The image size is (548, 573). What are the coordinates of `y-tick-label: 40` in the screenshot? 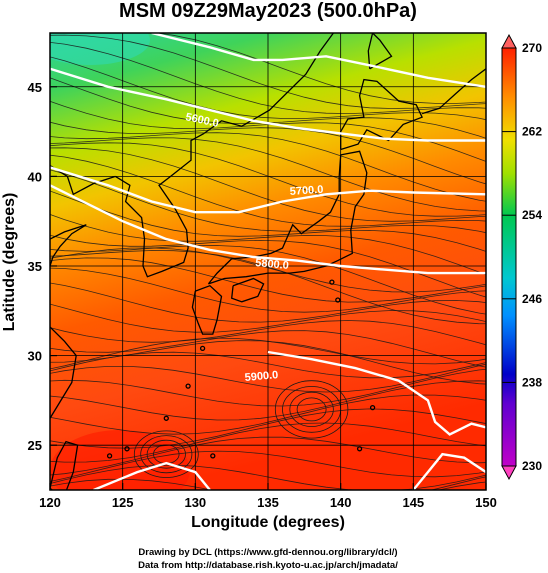 It's located at (35, 176).